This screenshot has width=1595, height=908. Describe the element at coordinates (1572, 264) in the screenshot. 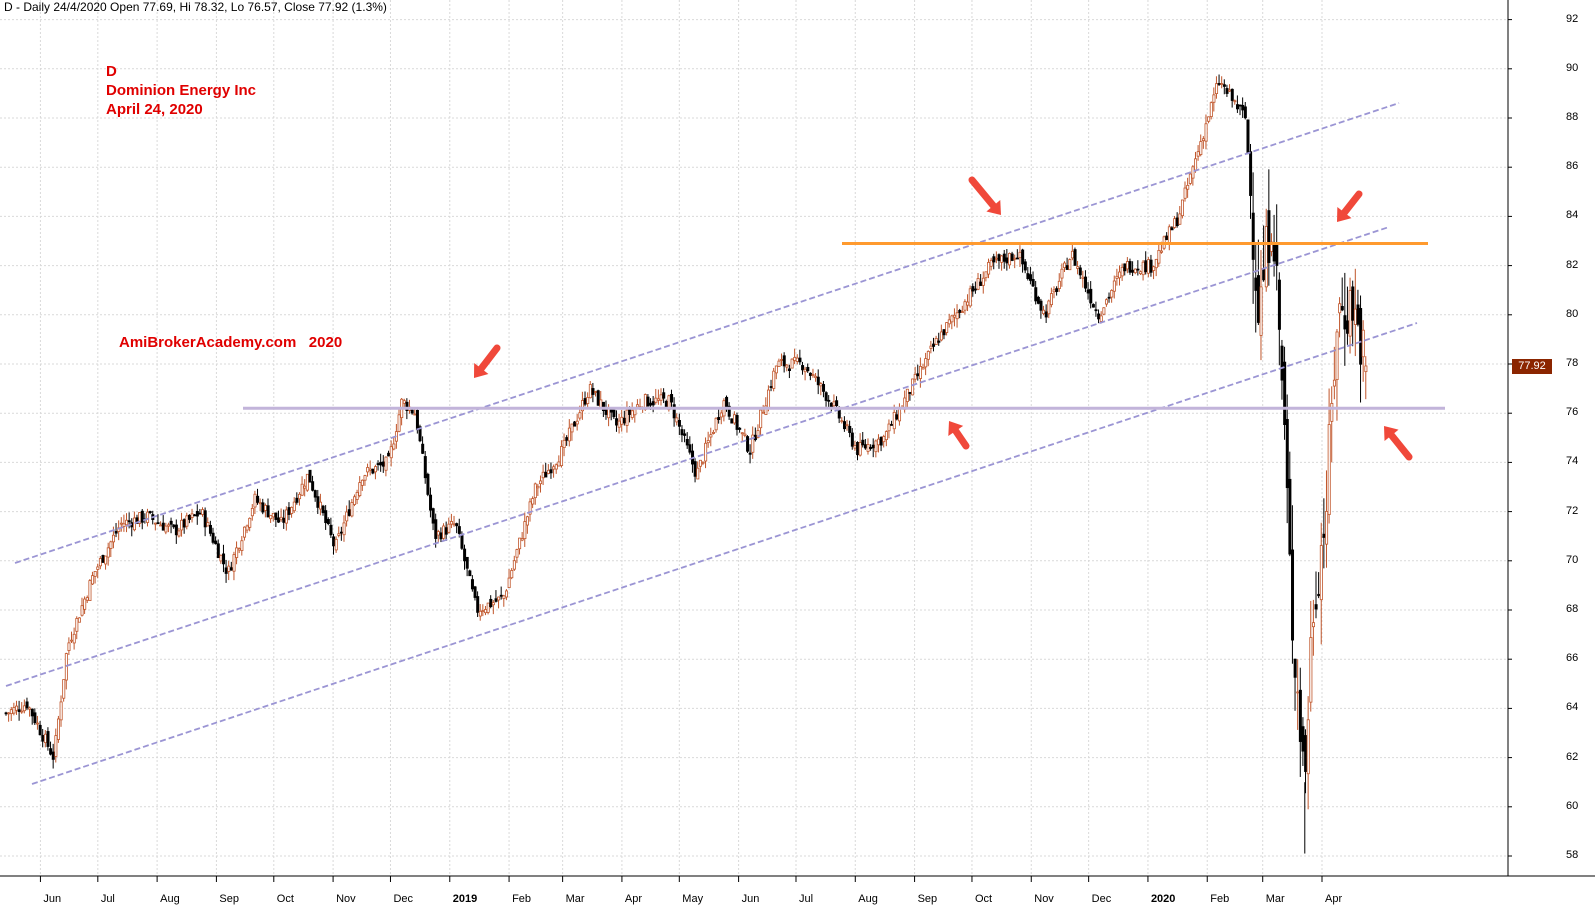

I see `y-tick-label: 82` at that location.